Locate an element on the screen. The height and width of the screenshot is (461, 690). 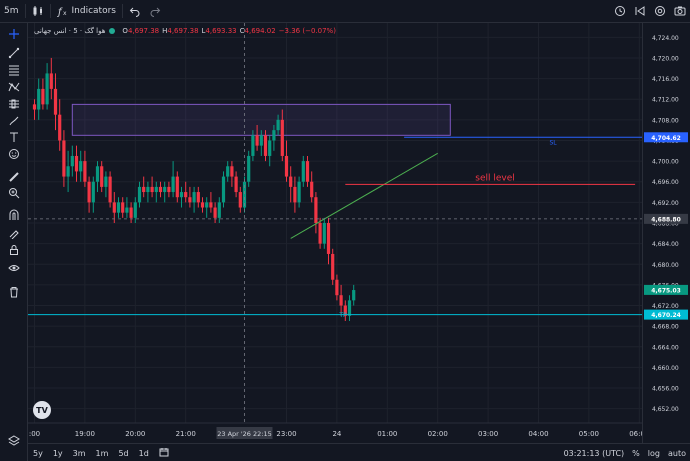
calendar-icon is located at coordinates (164, 453).